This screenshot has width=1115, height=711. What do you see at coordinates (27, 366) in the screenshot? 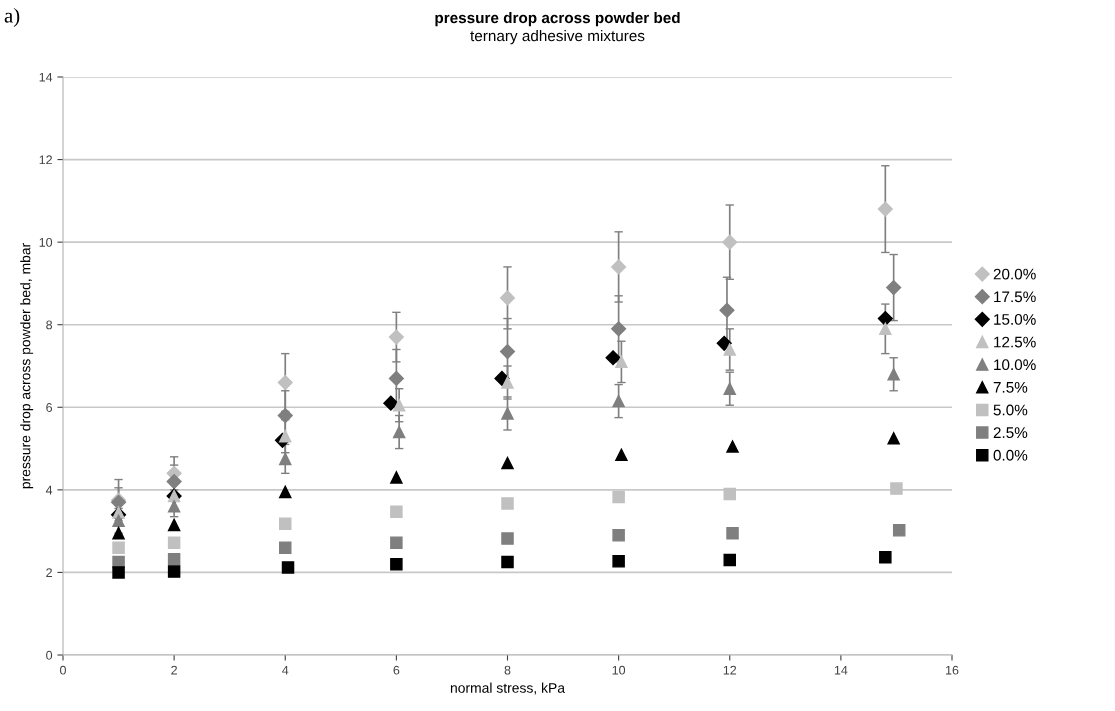
I see `y-axis-title: pressure drop across powder bed, mbar` at bounding box center [27, 366].